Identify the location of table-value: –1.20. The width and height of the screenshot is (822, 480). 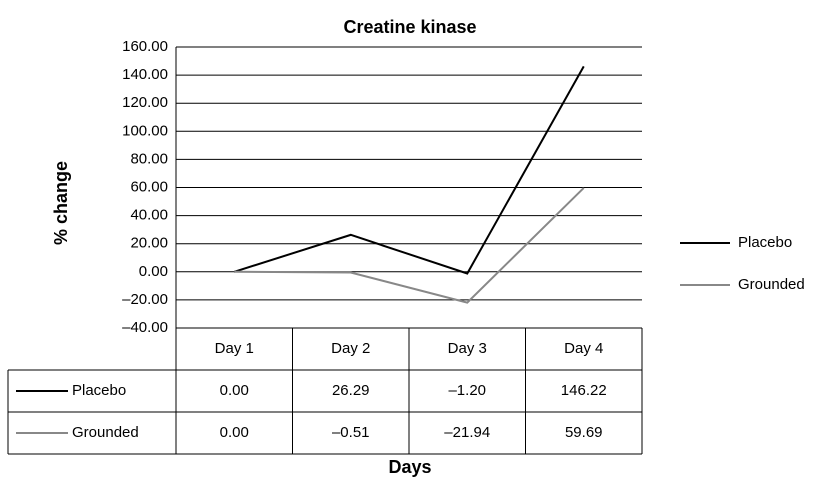
(467, 390).